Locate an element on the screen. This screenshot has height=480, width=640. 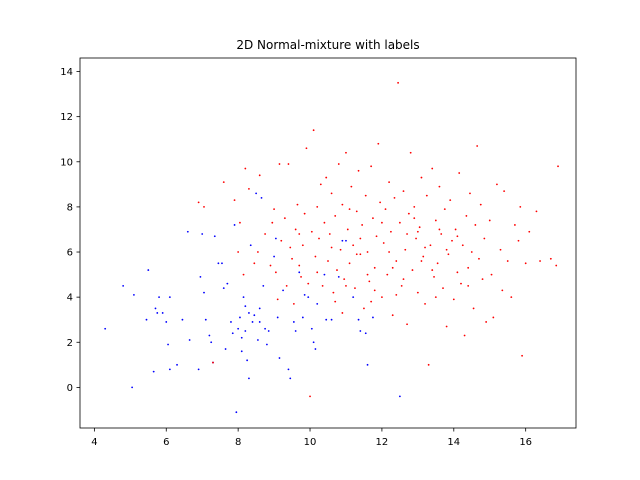
y-tick-label-5: 10 is located at coordinates (66, 162).